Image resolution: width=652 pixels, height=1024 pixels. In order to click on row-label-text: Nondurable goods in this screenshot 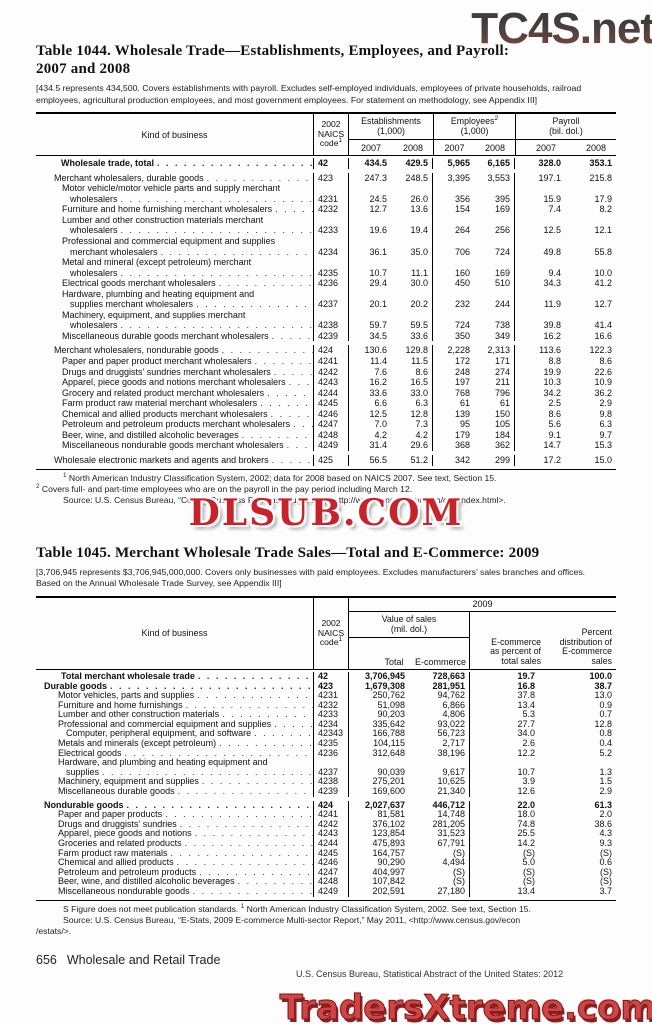, I will do `click(84, 804)`.